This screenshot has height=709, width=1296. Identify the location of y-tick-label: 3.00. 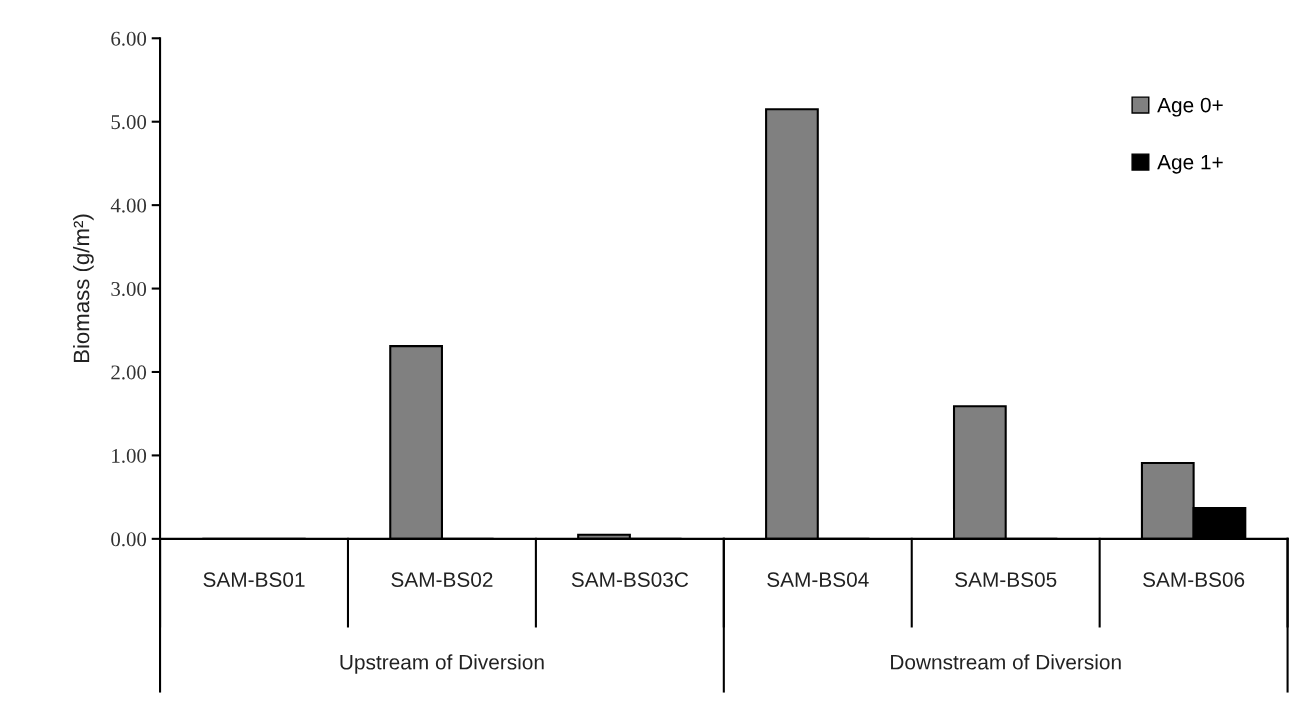
(129, 289).